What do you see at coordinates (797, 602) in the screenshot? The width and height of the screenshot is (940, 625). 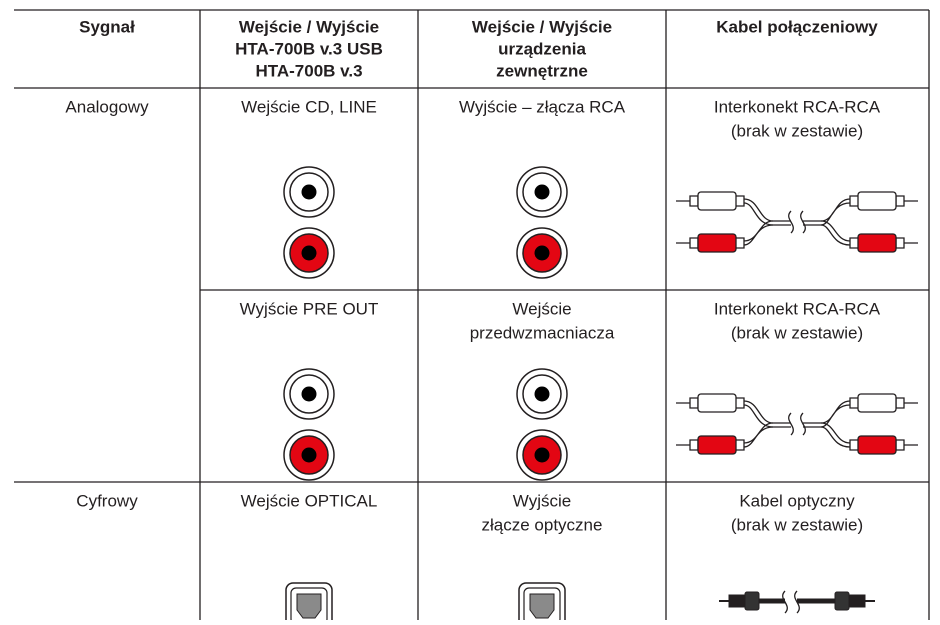 I see `optical-cable` at bounding box center [797, 602].